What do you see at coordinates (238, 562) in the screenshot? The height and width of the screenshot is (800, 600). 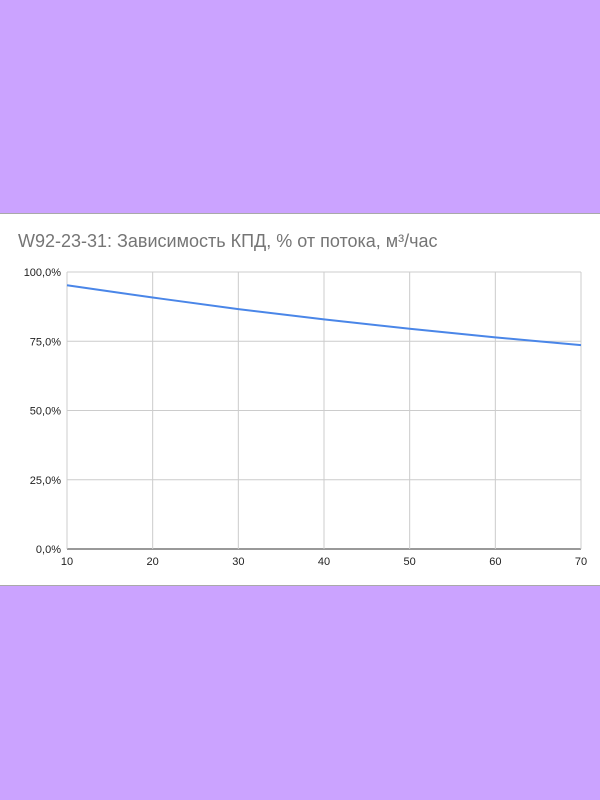 I see `x-tick-label: 30` at bounding box center [238, 562].